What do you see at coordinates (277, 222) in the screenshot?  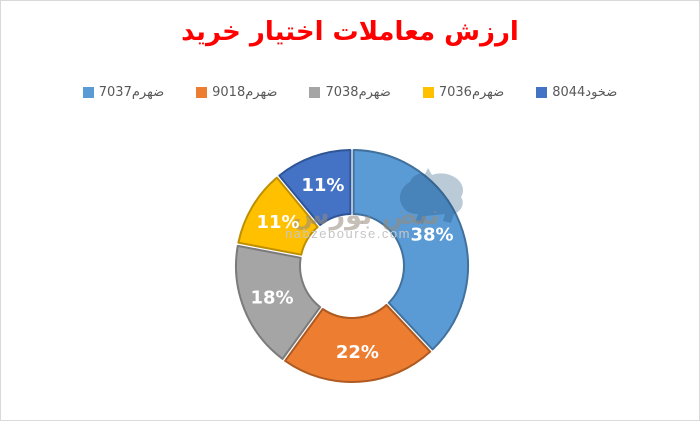 I see `data-label-3: 11%` at bounding box center [277, 222].